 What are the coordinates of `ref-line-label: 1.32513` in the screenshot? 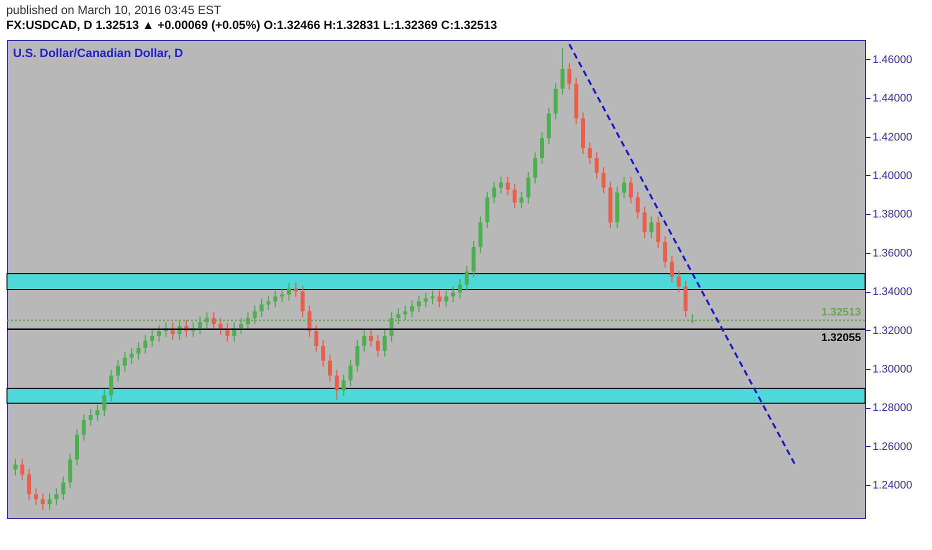 It's located at (841, 312).